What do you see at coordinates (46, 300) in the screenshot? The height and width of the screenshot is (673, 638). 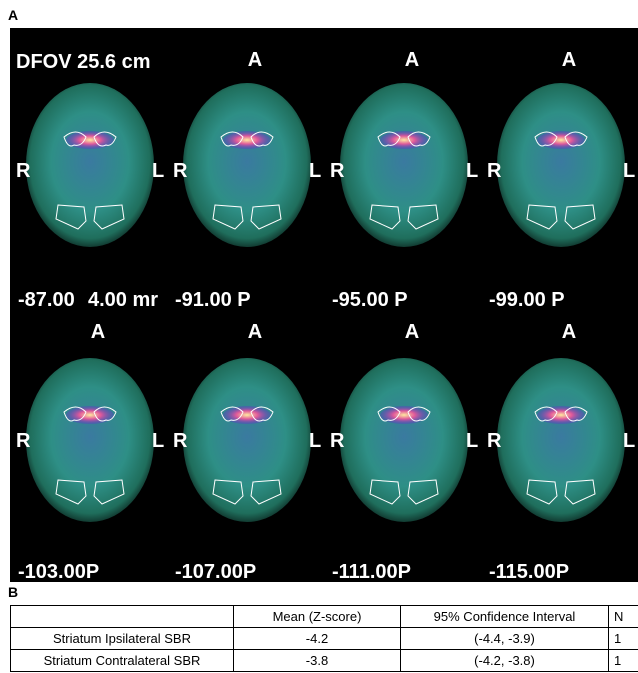 I see `slice-position: -87.00` at bounding box center [46, 300].